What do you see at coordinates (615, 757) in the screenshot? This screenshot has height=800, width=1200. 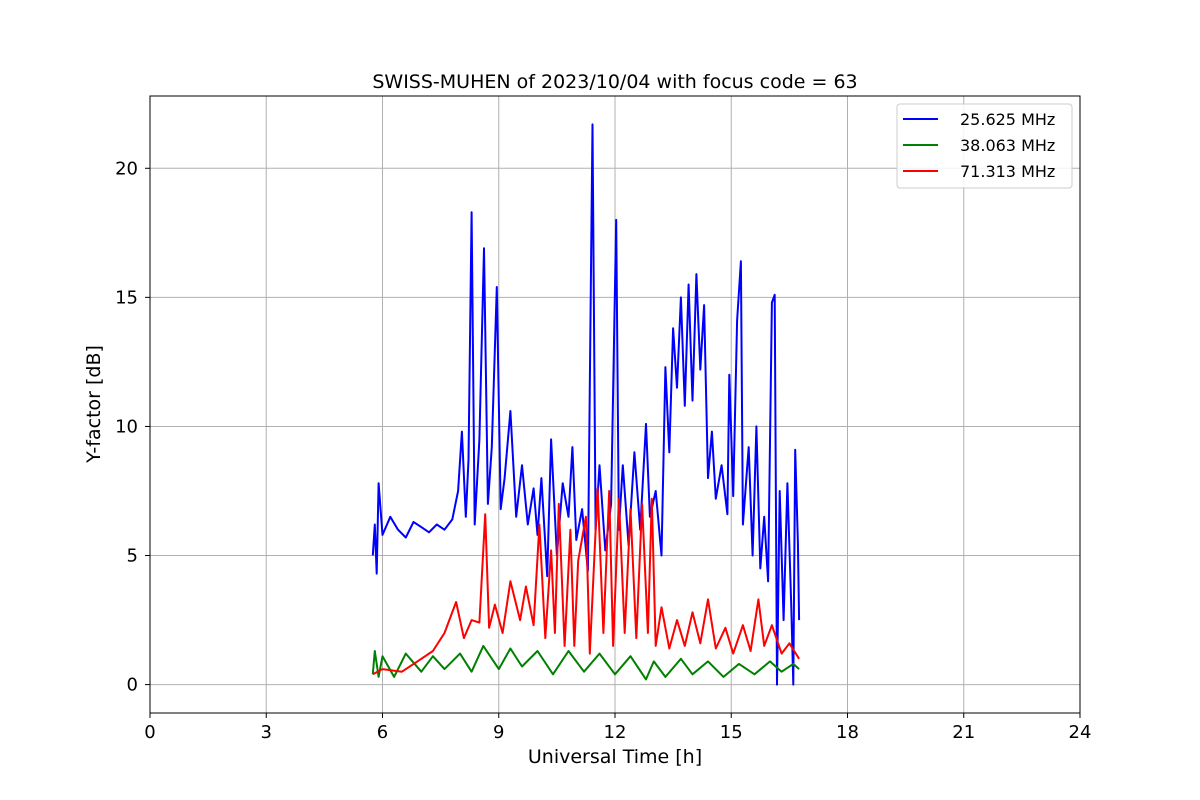 I see `x-axis-label: Universal Time [h]` at bounding box center [615, 757].